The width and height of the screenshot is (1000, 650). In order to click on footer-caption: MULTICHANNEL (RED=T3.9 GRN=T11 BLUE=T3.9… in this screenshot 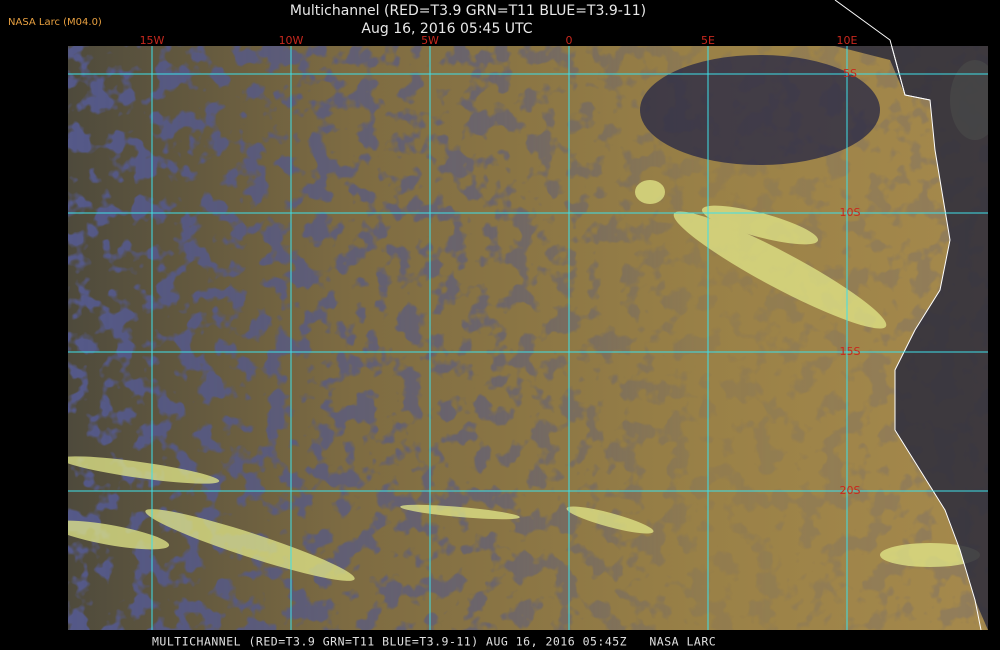, I will do `click(434, 642)`.